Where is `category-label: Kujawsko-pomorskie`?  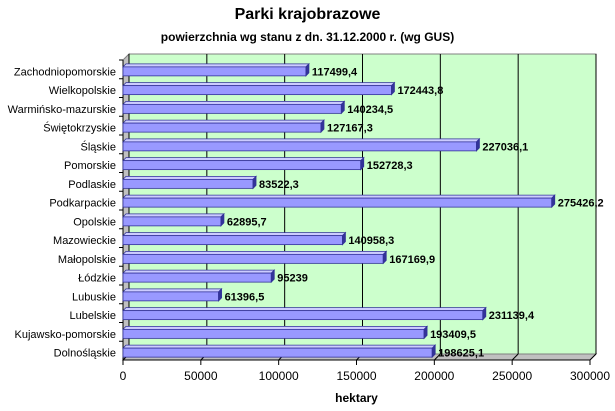
category-label: Kujawsko-pomorskie is located at coordinates (65, 335).